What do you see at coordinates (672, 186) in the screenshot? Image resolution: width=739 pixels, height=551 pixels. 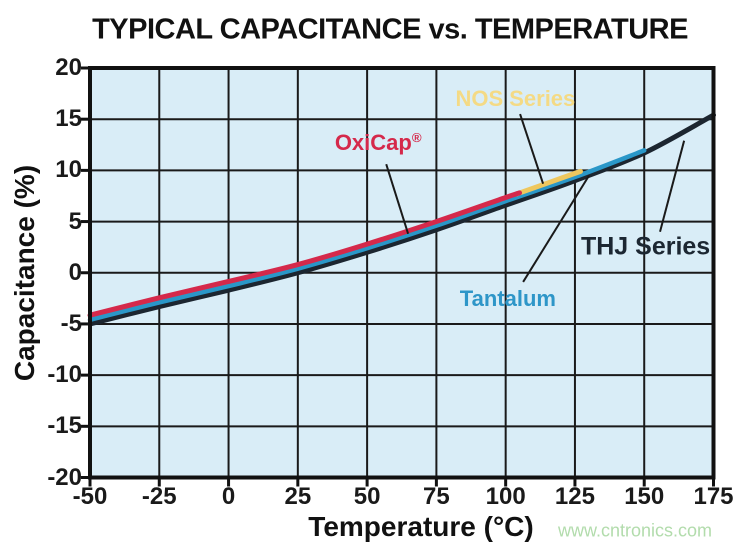 I see `leader-line-thj-series` at bounding box center [672, 186].